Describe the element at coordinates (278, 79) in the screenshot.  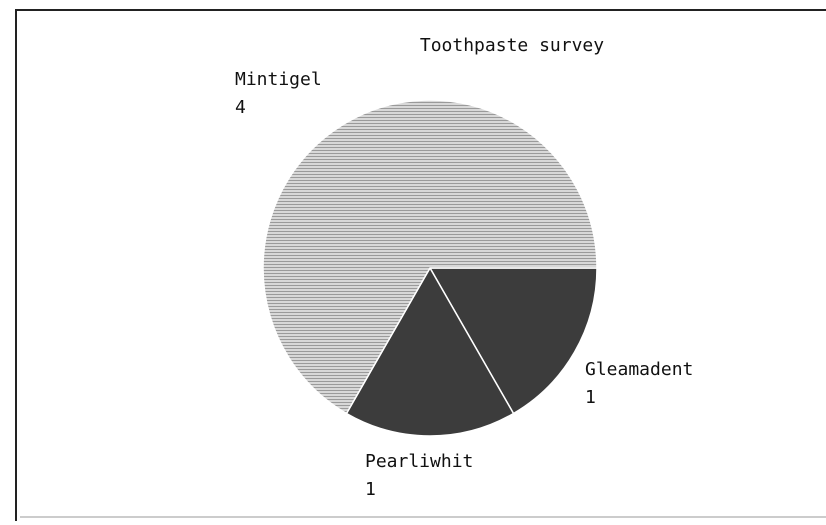
I see `slice-label: Mintigel` at that location.